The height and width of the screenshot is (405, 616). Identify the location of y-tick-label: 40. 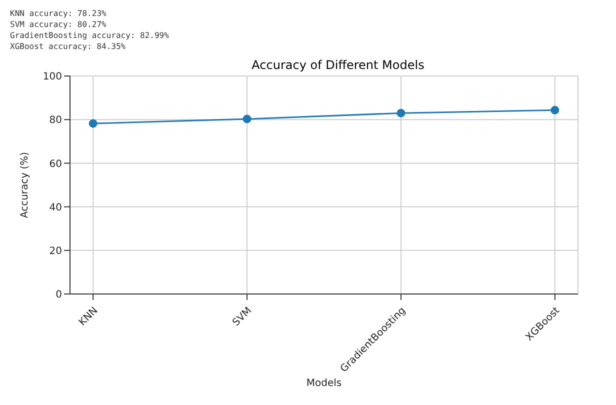
(55, 208).